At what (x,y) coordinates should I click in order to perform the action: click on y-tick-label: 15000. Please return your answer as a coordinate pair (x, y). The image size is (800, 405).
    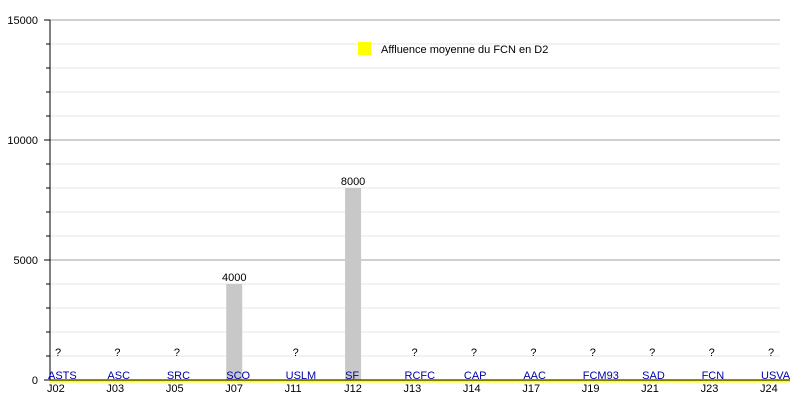
    Looking at the image, I should click on (22, 21).